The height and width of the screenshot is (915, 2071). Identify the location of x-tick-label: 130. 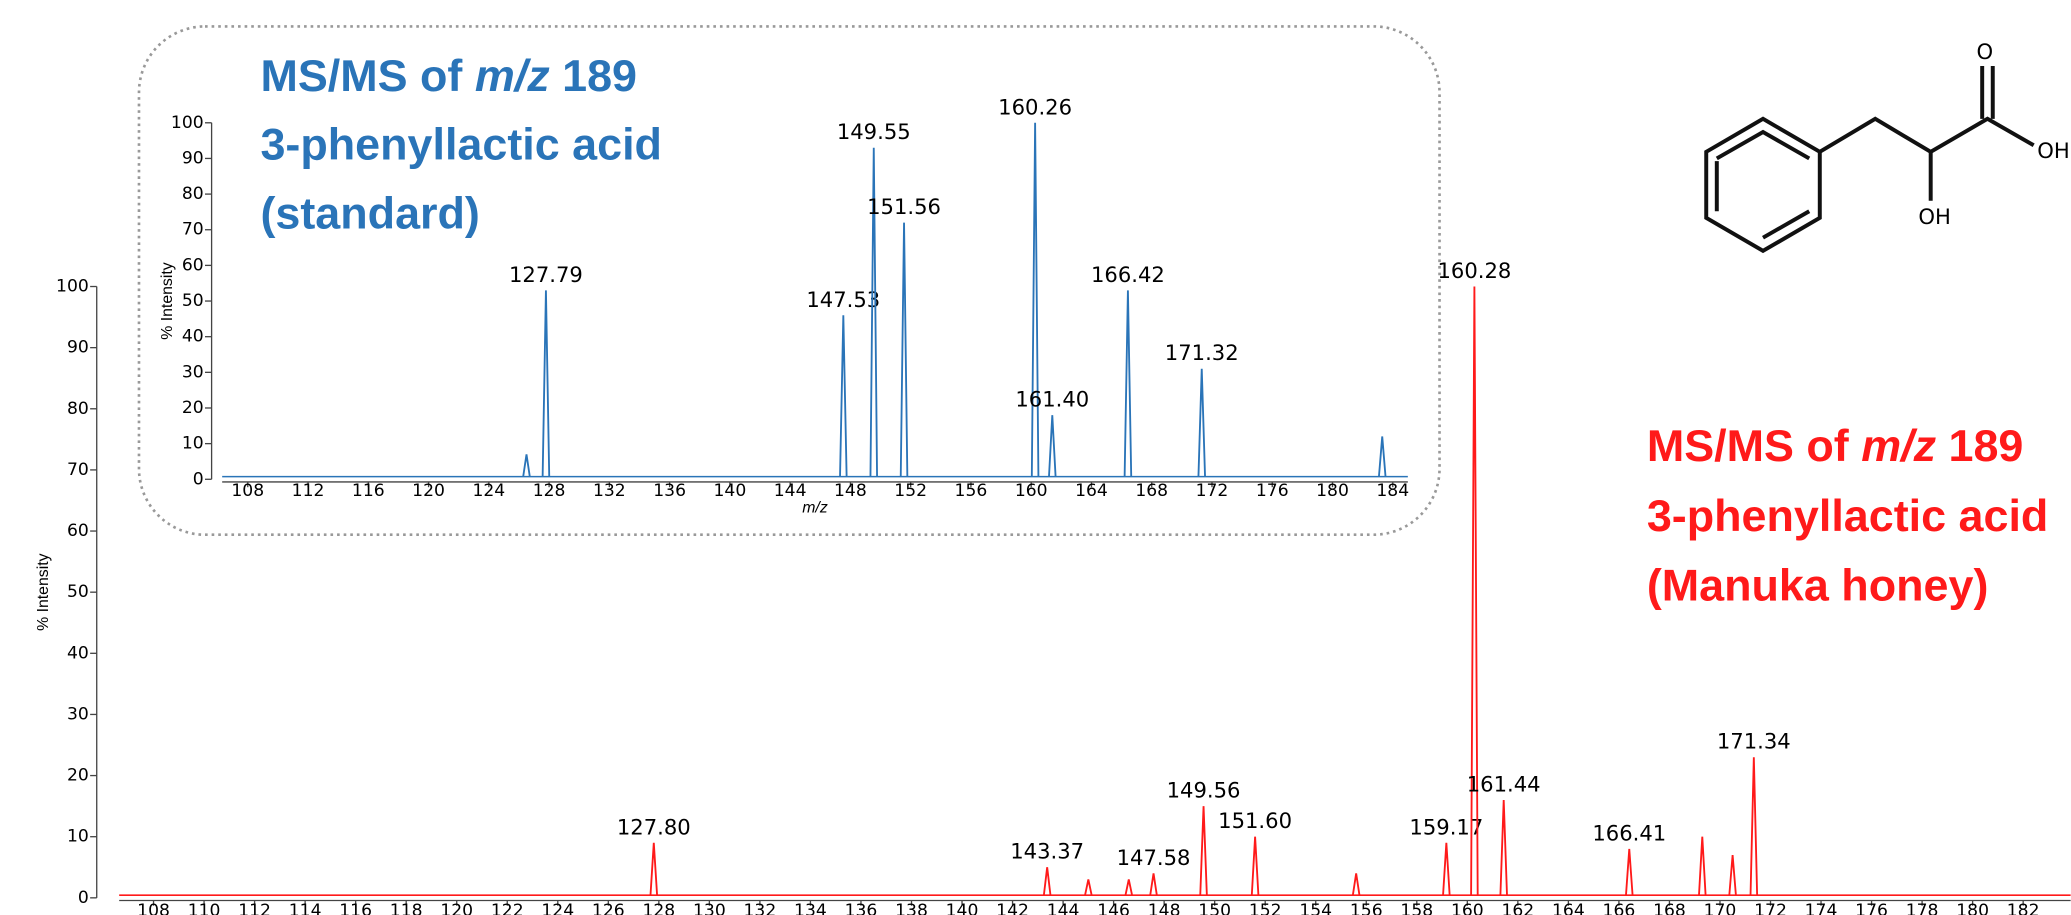
(709, 908).